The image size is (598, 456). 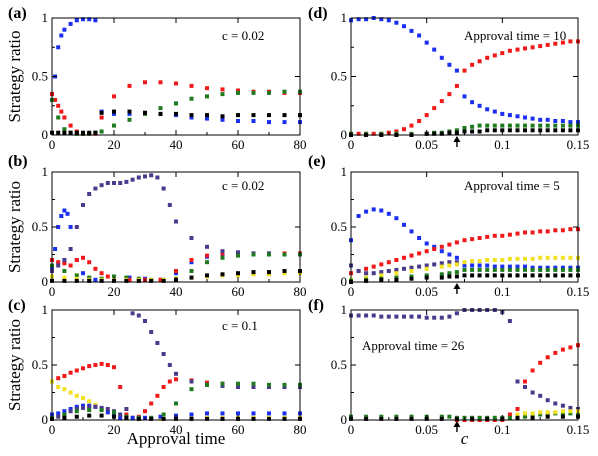 What do you see at coordinates (18, 161) in the screenshot?
I see `panel-label: (b)` at bounding box center [18, 161].